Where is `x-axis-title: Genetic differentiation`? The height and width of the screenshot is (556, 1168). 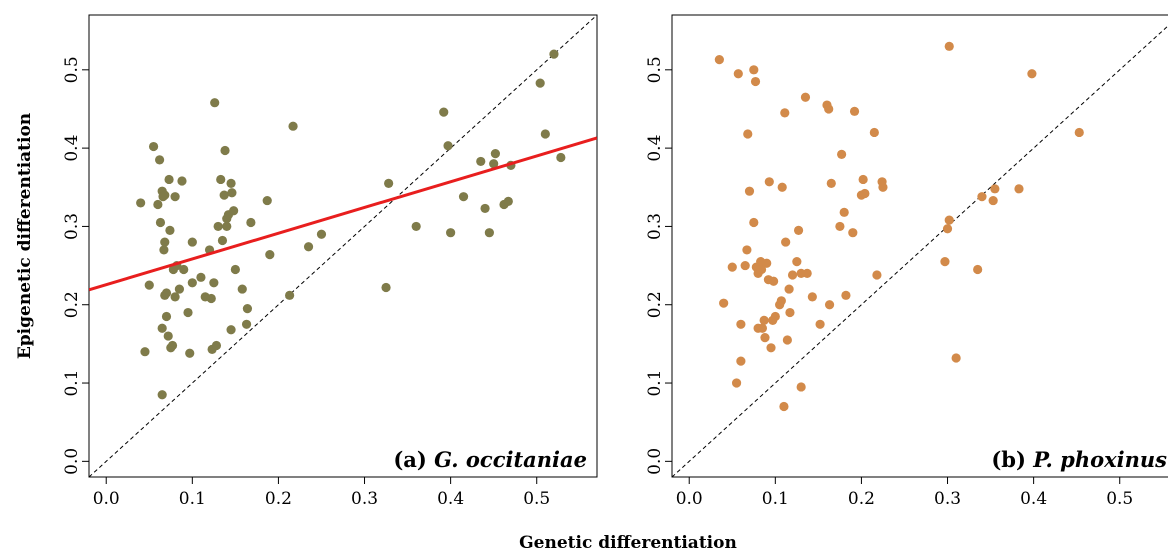
x-axis-title: Genetic differentiation is located at coordinates (628, 543).